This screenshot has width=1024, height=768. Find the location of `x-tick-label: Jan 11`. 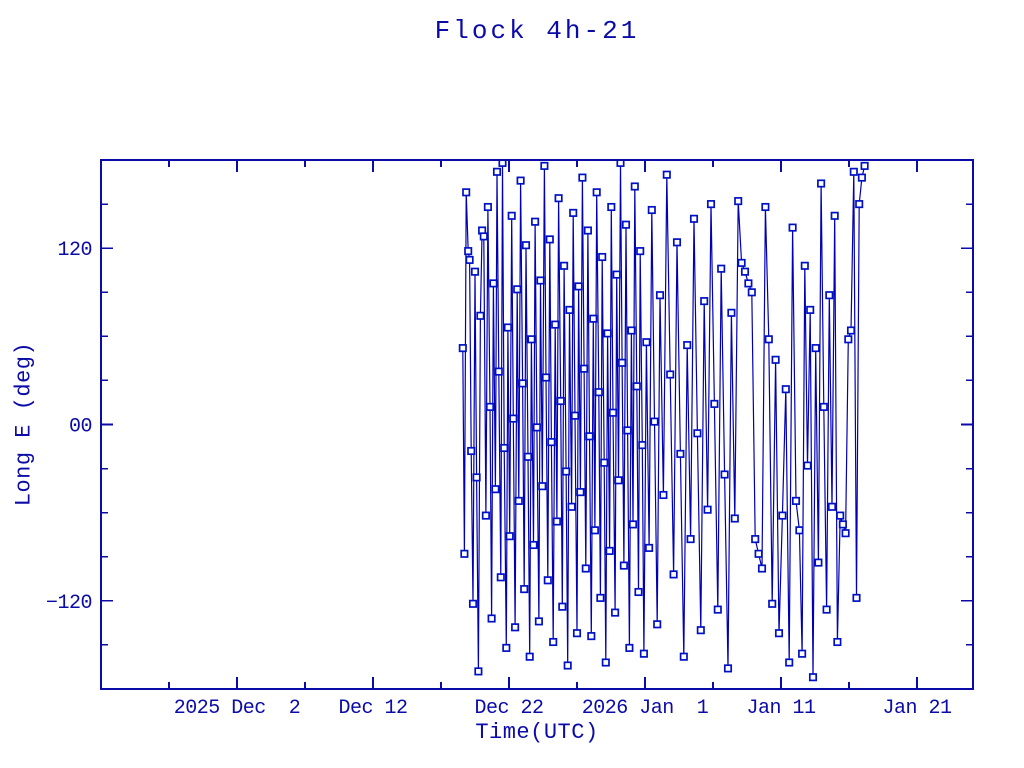

x-tick-label: Jan 11 is located at coordinates (781, 708).